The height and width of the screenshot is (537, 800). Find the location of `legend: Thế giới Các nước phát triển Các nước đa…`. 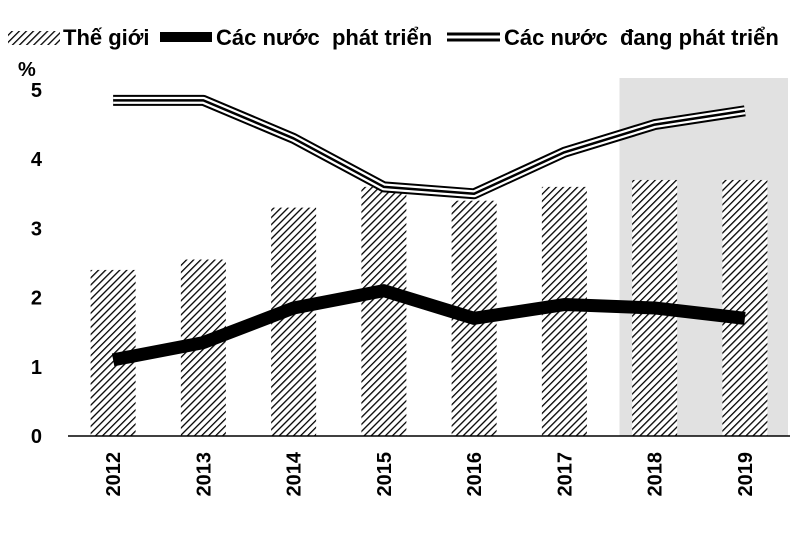

legend: Thế giới Các nước phát triển Các nước đa… is located at coordinates (393, 37).